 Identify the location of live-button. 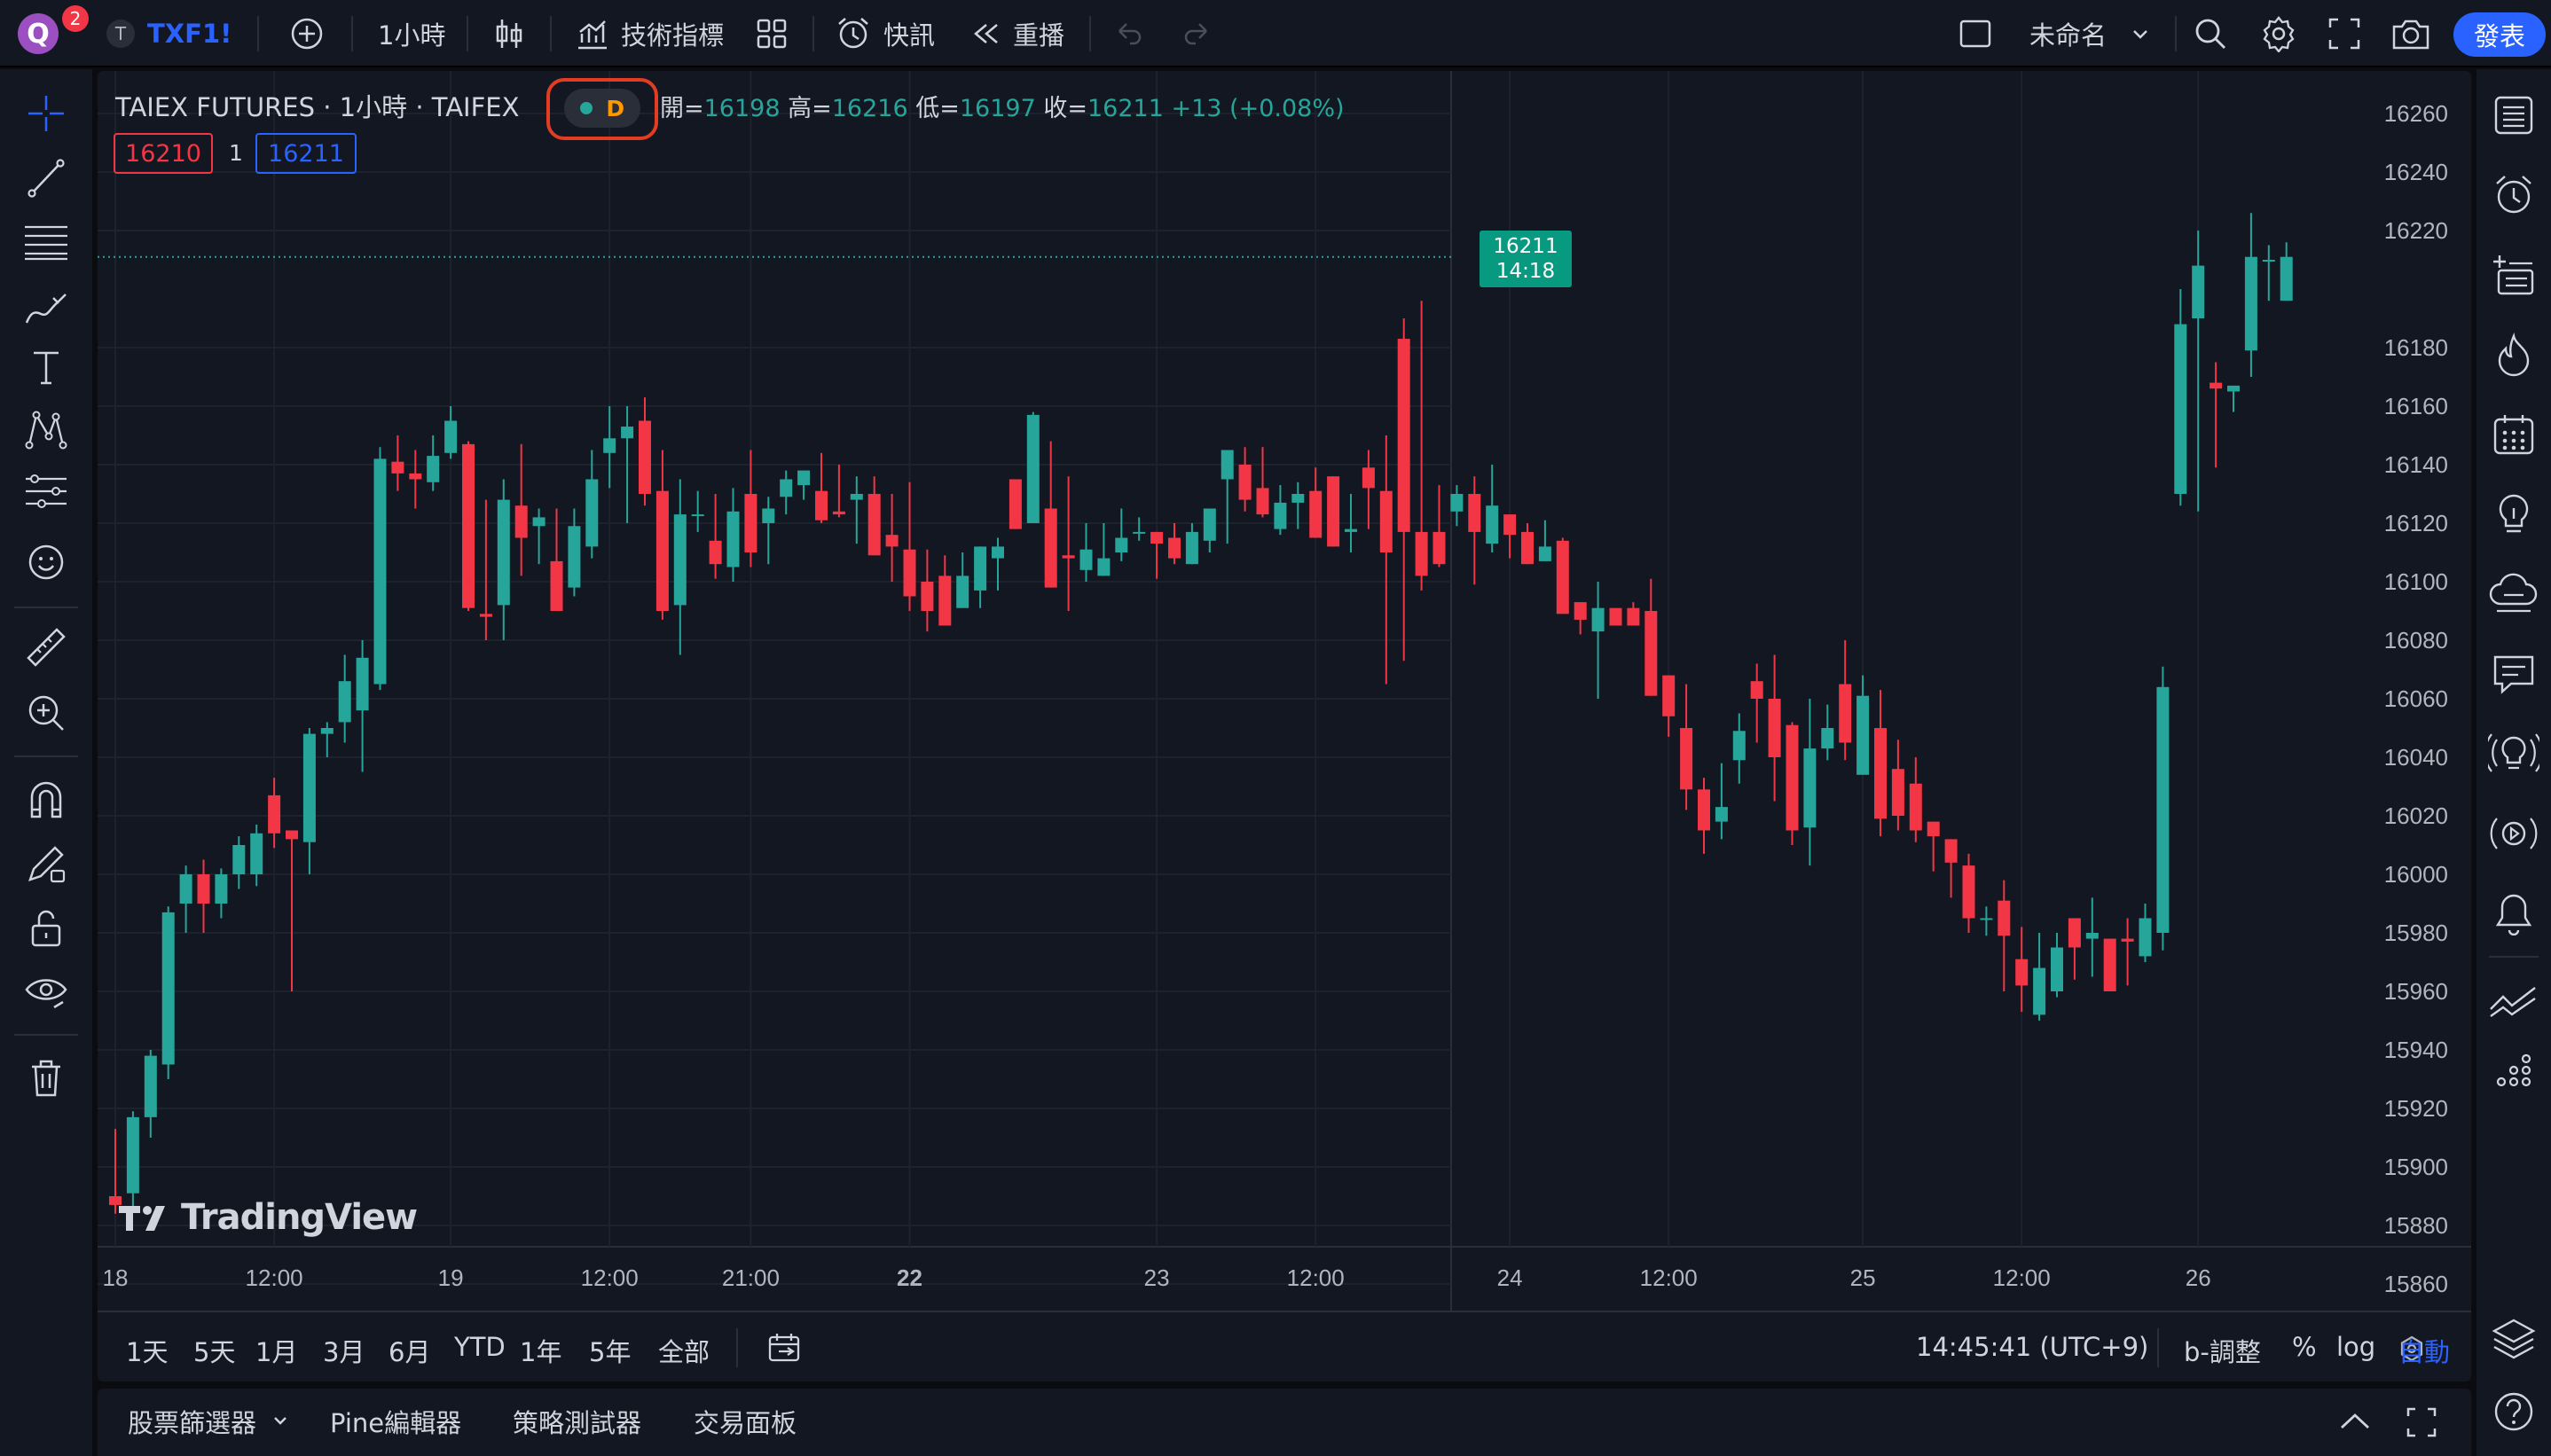
(2513, 833).